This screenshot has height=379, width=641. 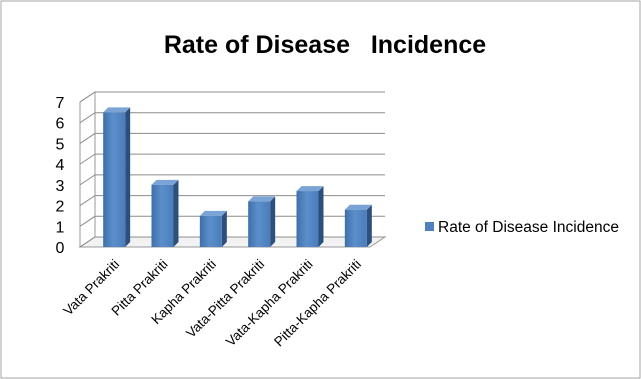 I want to click on y-axis-ticks: 0 1 2 3 4 5 6 7, so click(x=60, y=176).